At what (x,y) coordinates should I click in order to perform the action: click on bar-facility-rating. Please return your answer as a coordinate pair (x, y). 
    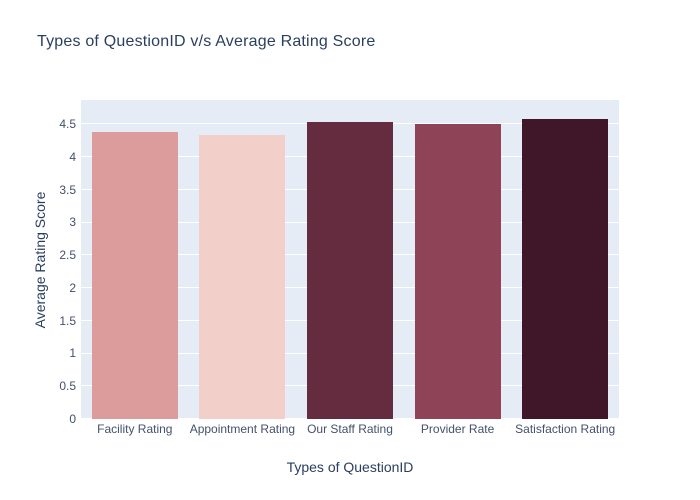
    Looking at the image, I should click on (134, 275).